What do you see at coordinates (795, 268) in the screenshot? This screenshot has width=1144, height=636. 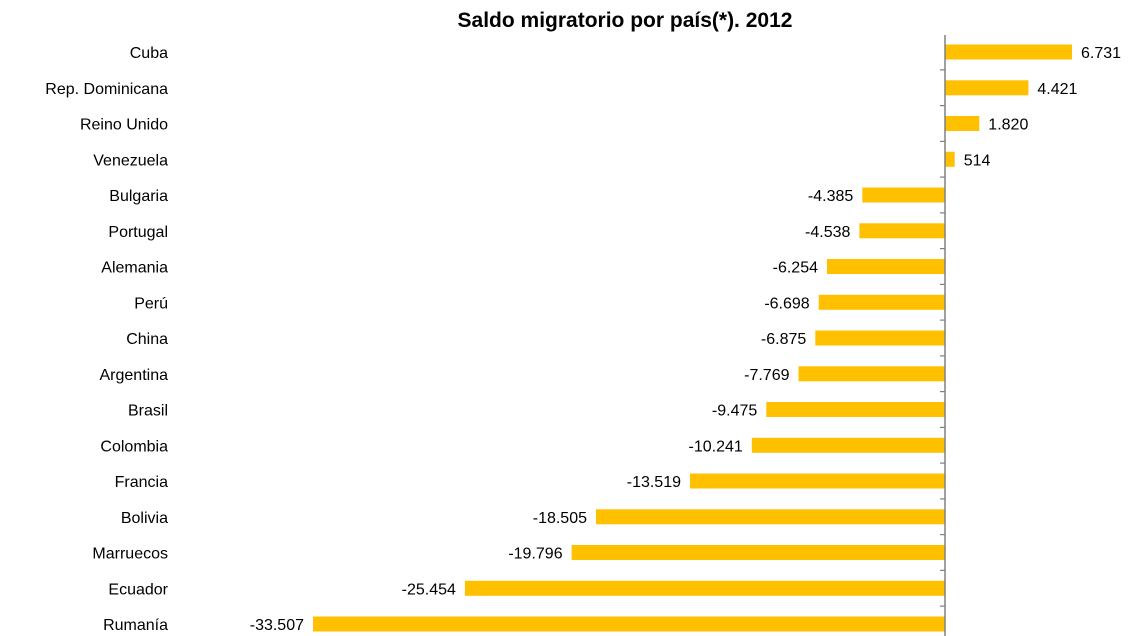 I see `data-label: -6.254` at bounding box center [795, 268].